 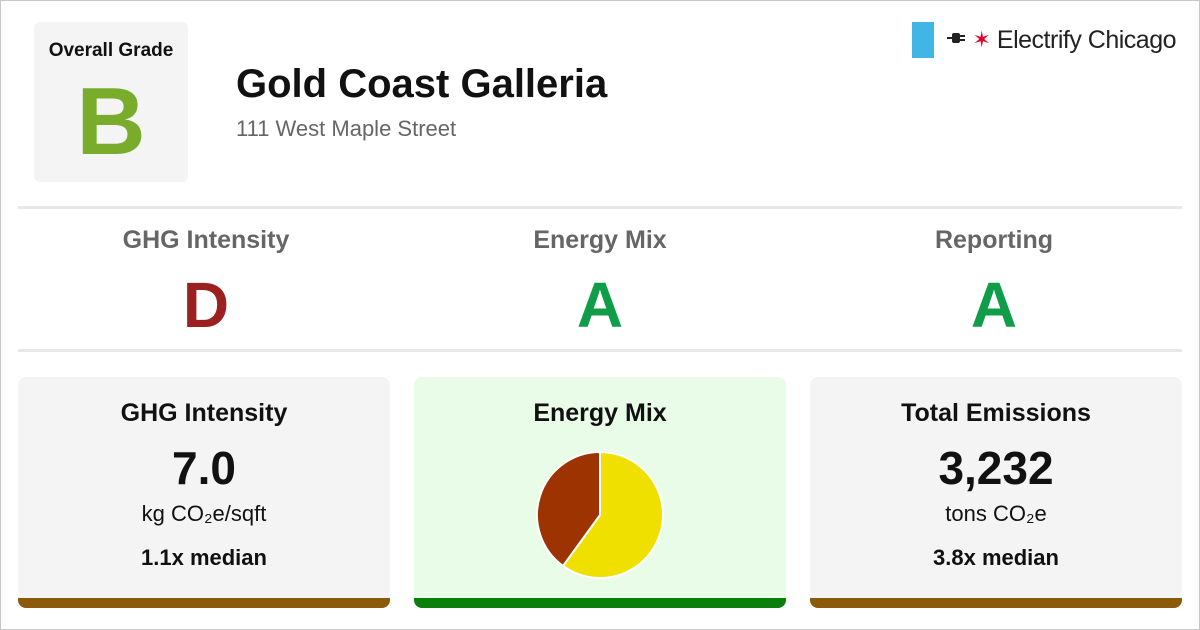 What do you see at coordinates (996, 413) in the screenshot?
I see `card-title: Total Emissions` at bounding box center [996, 413].